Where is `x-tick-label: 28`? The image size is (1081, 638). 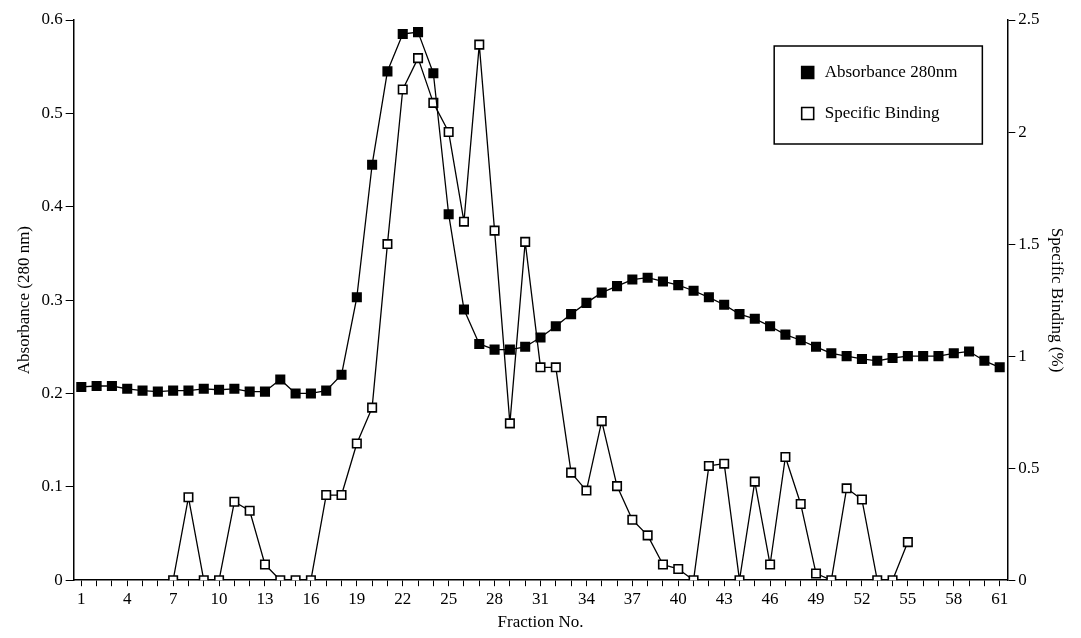
x-tick-label: 28 is located at coordinates (495, 598).